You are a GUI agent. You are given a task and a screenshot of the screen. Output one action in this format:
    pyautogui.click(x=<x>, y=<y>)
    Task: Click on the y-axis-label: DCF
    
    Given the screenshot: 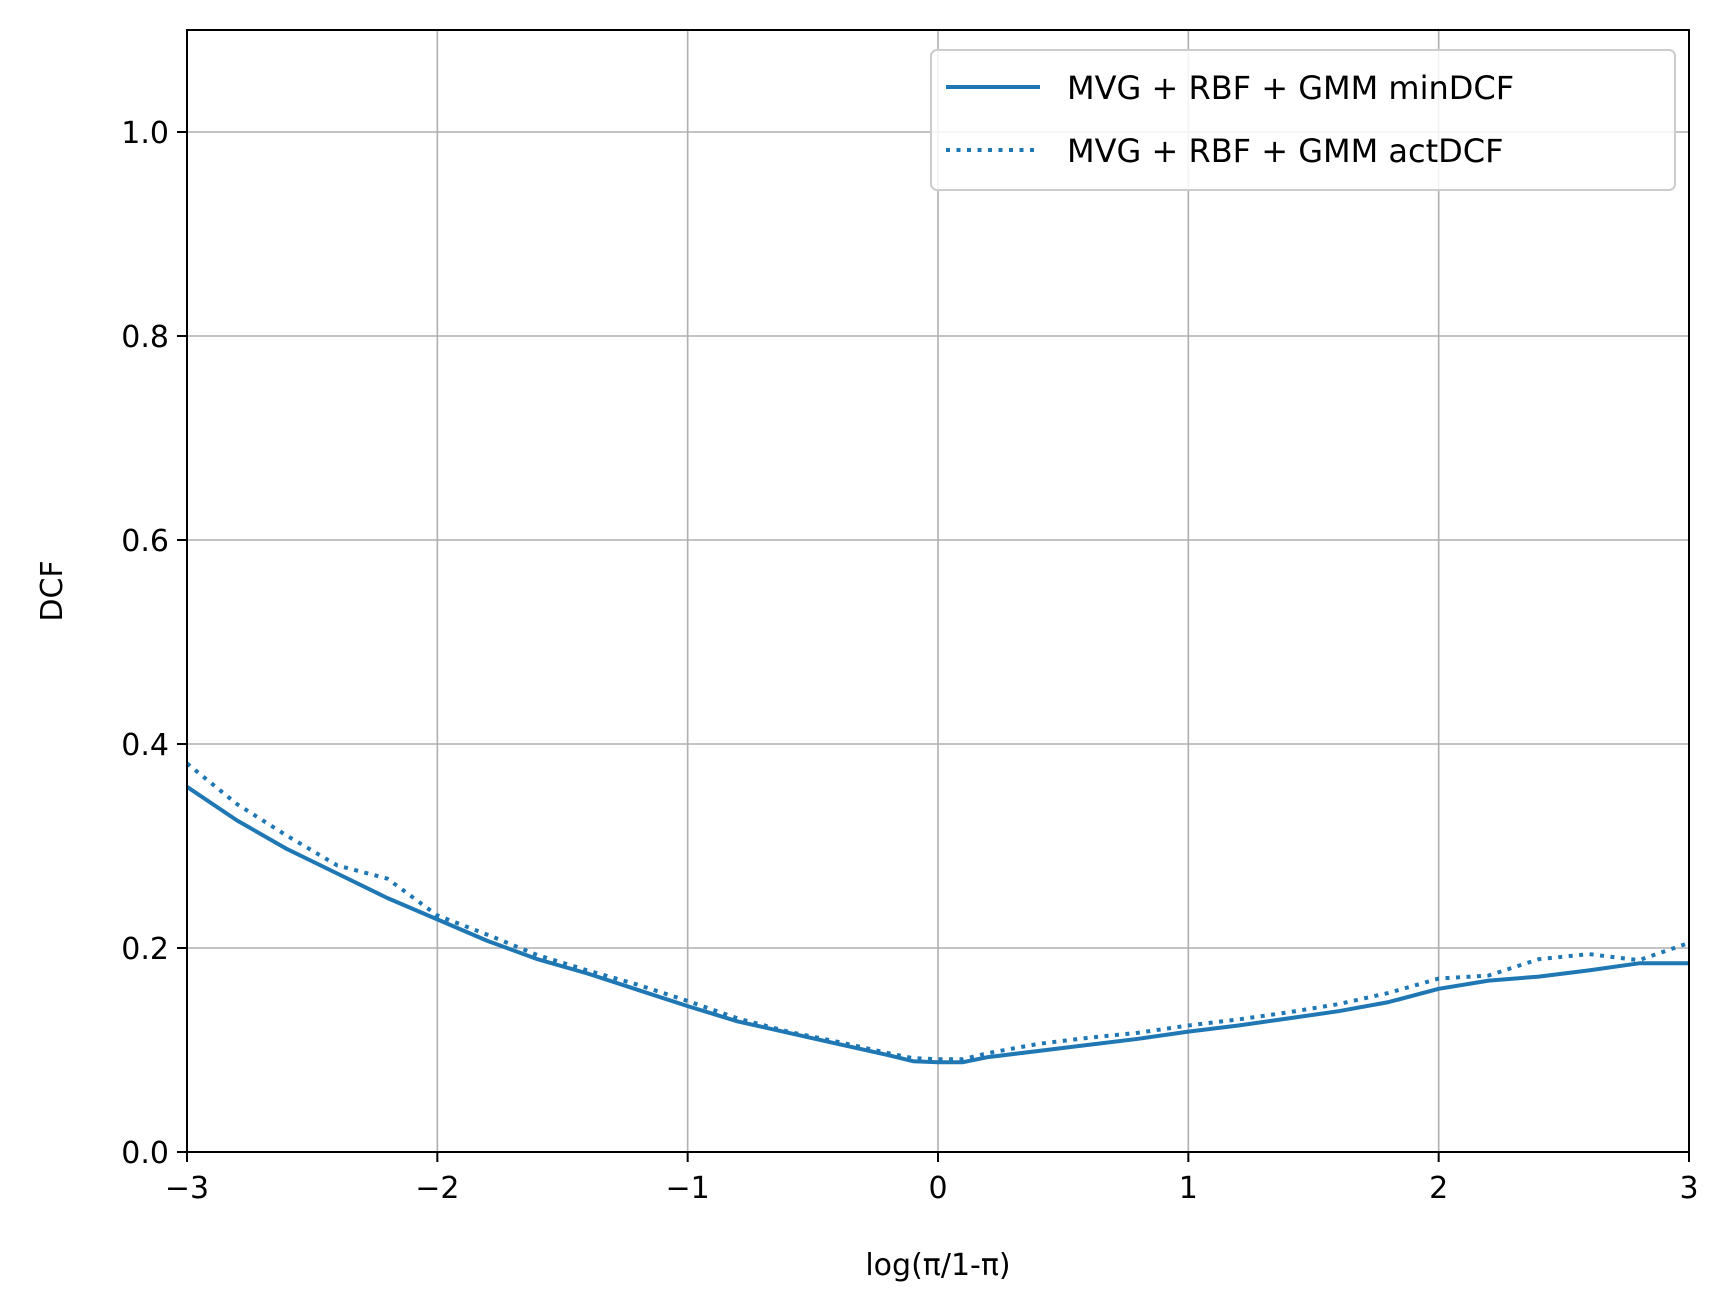 What is the action you would take?
    pyautogui.click(x=52, y=590)
    